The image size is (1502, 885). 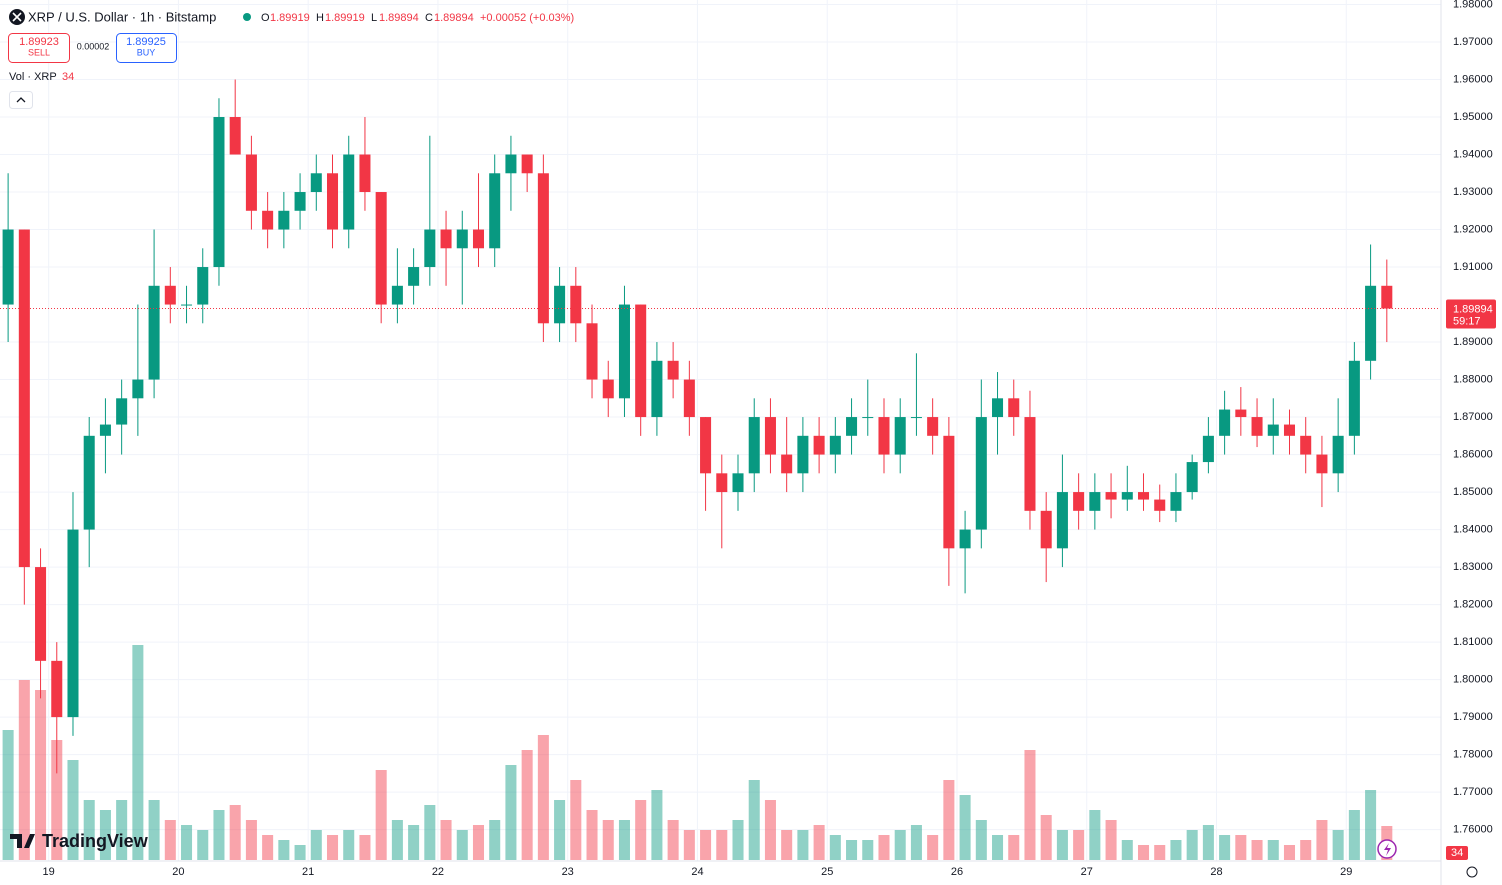 What do you see at coordinates (1472, 872) in the screenshot?
I see `settings-button` at bounding box center [1472, 872].